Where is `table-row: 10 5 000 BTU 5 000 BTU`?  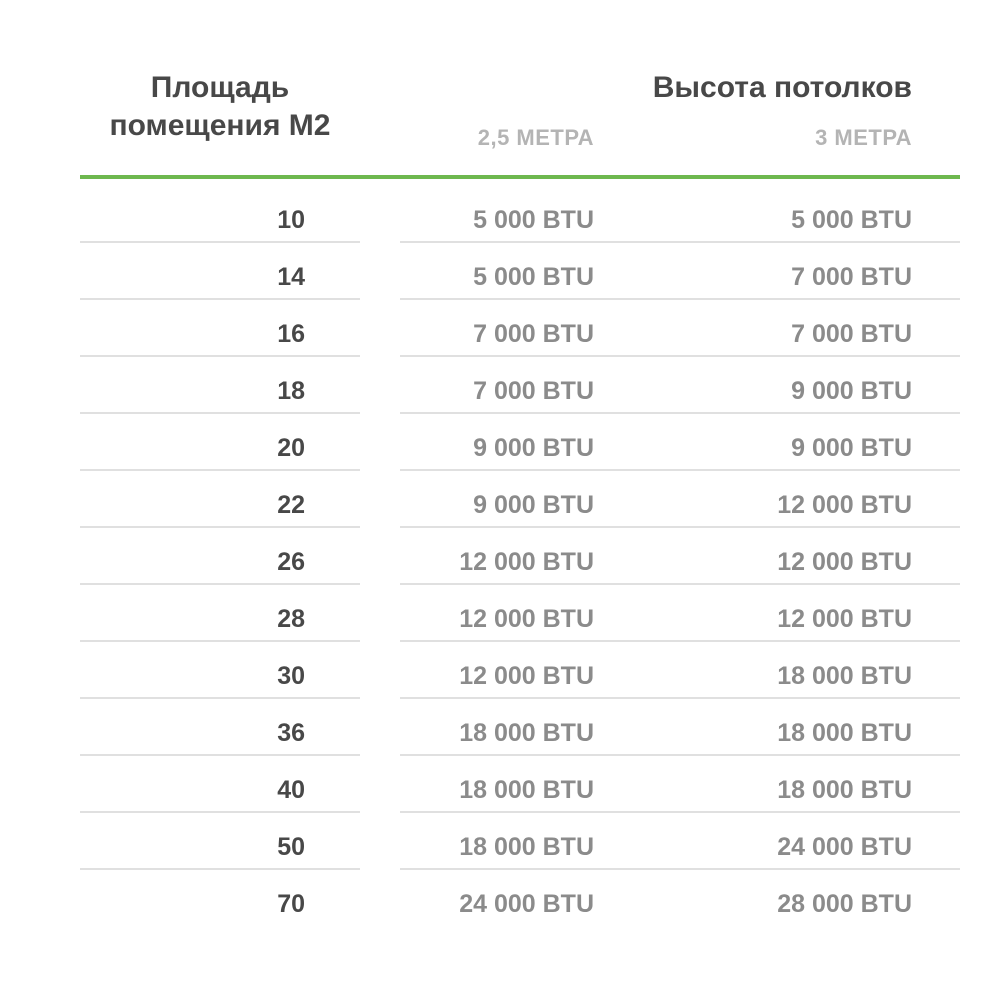 table-row: 10 5 000 BTU 5 000 BTU is located at coordinates (520, 214).